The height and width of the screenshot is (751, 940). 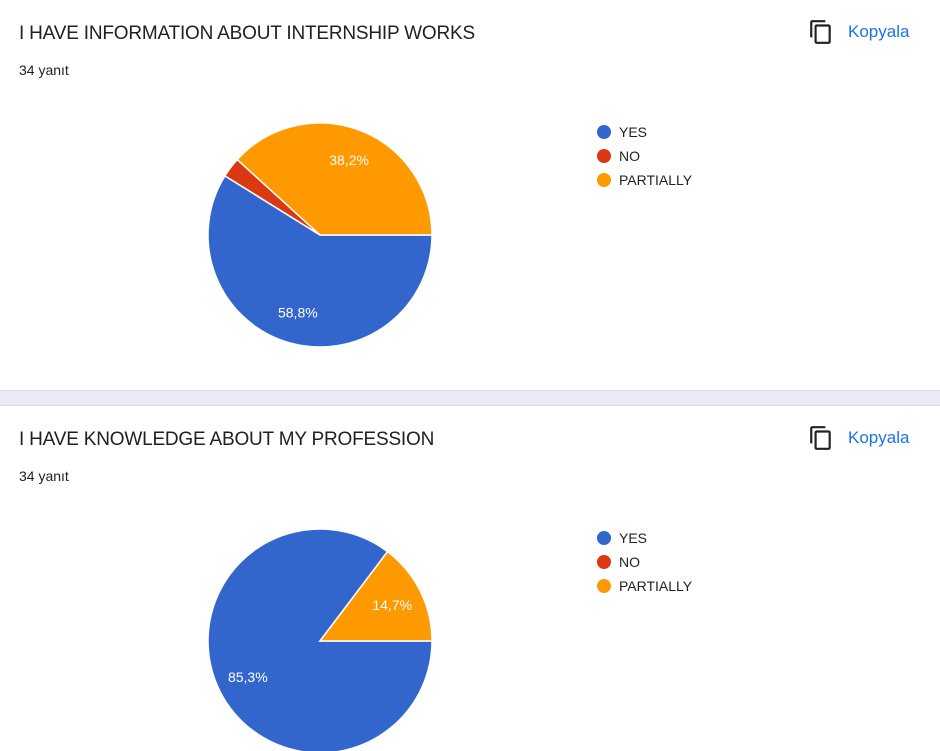 I want to click on pie-chart: 85,3% 14,7%, so click(x=320, y=639).